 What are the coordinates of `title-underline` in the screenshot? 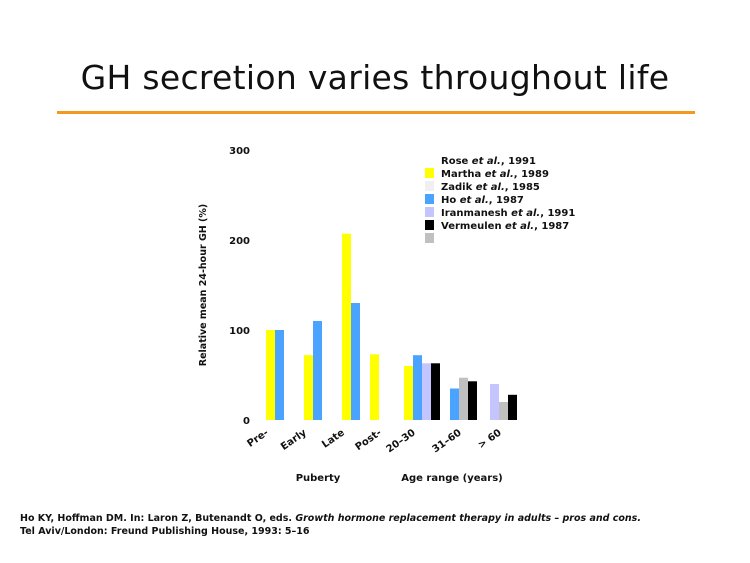 It's located at (376, 112).